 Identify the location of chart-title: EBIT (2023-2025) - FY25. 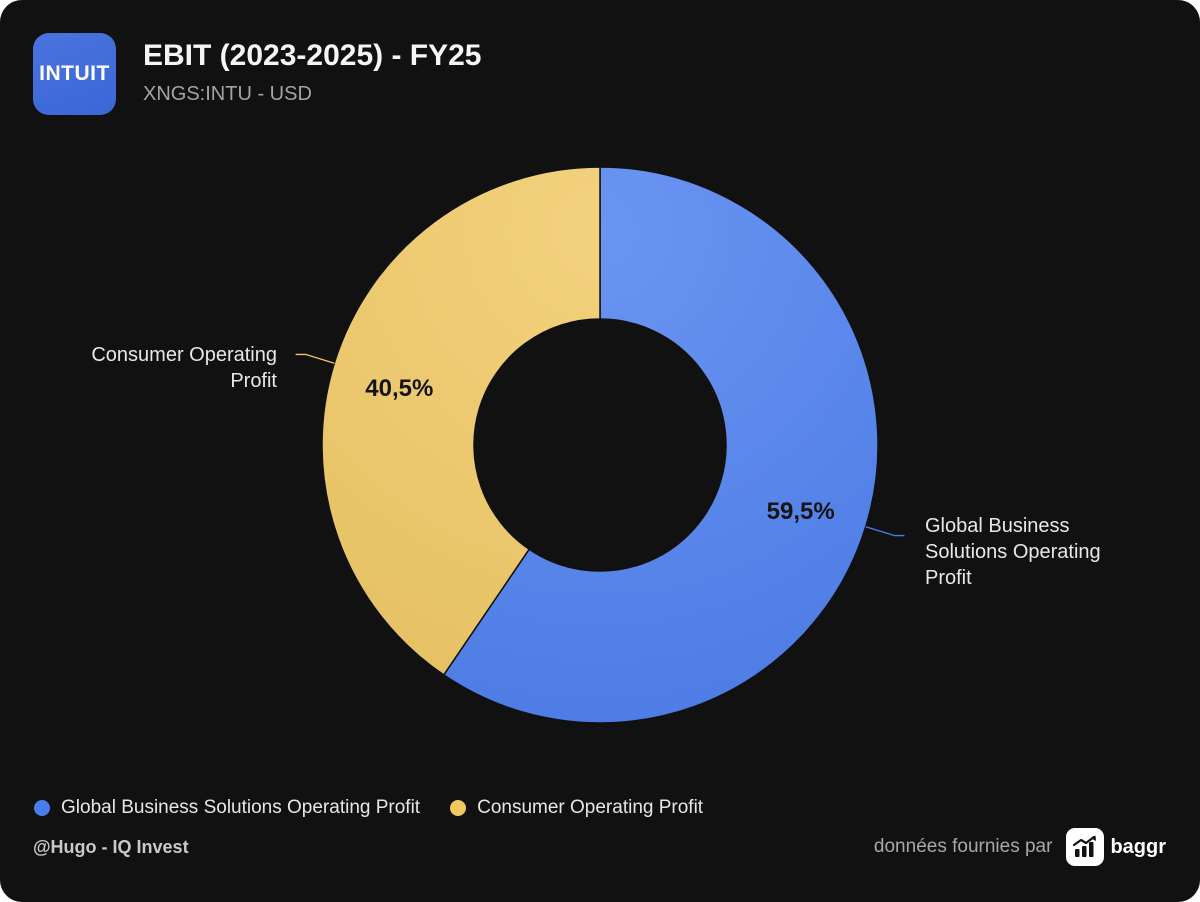
(312, 55).